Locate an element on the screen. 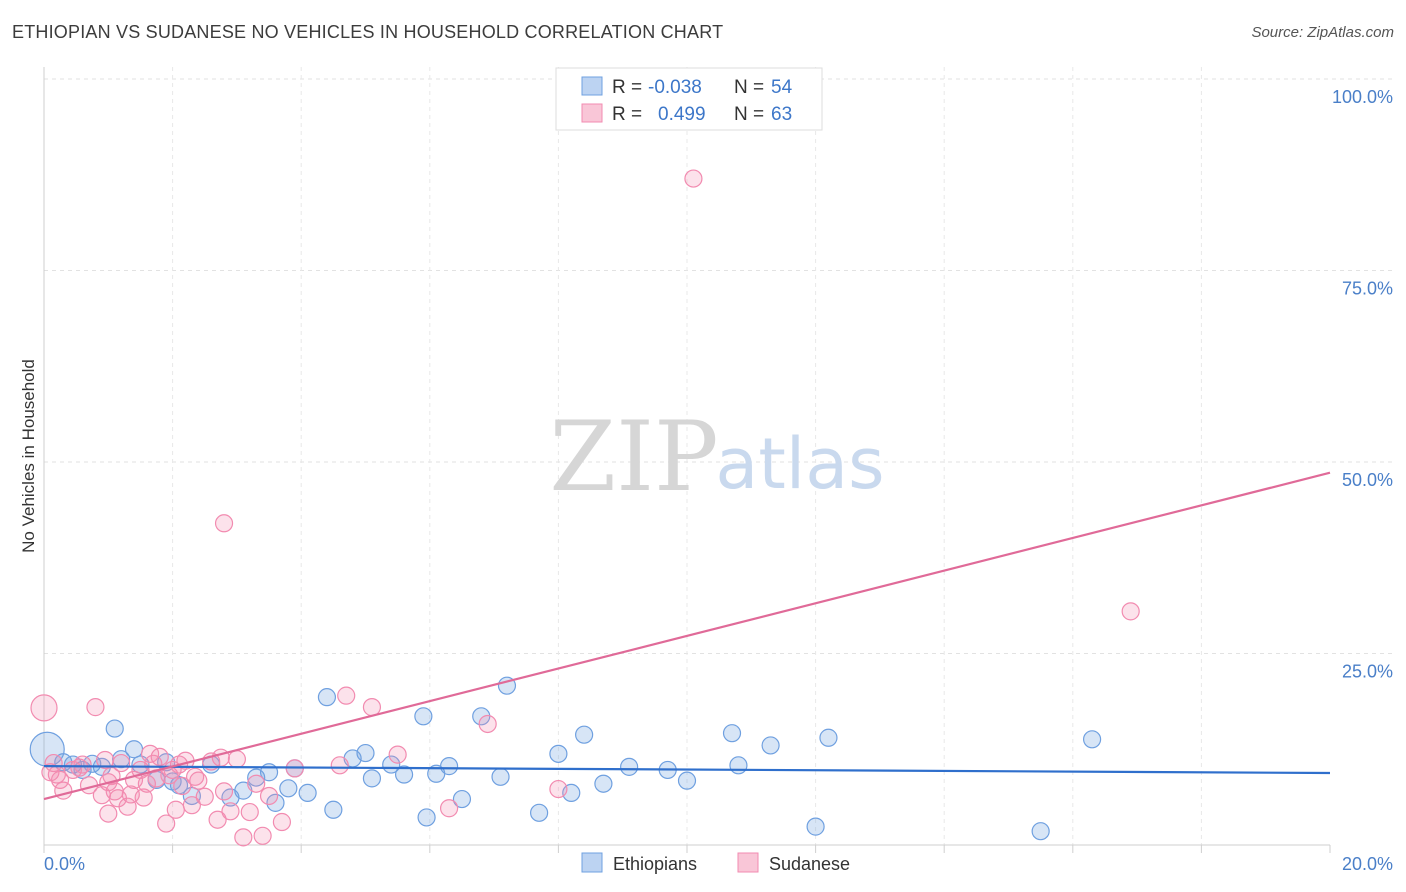 Image resolution: width=1406 pixels, height=892 pixels. series-legend: Ethiopians Sudanese is located at coordinates (715, 863).